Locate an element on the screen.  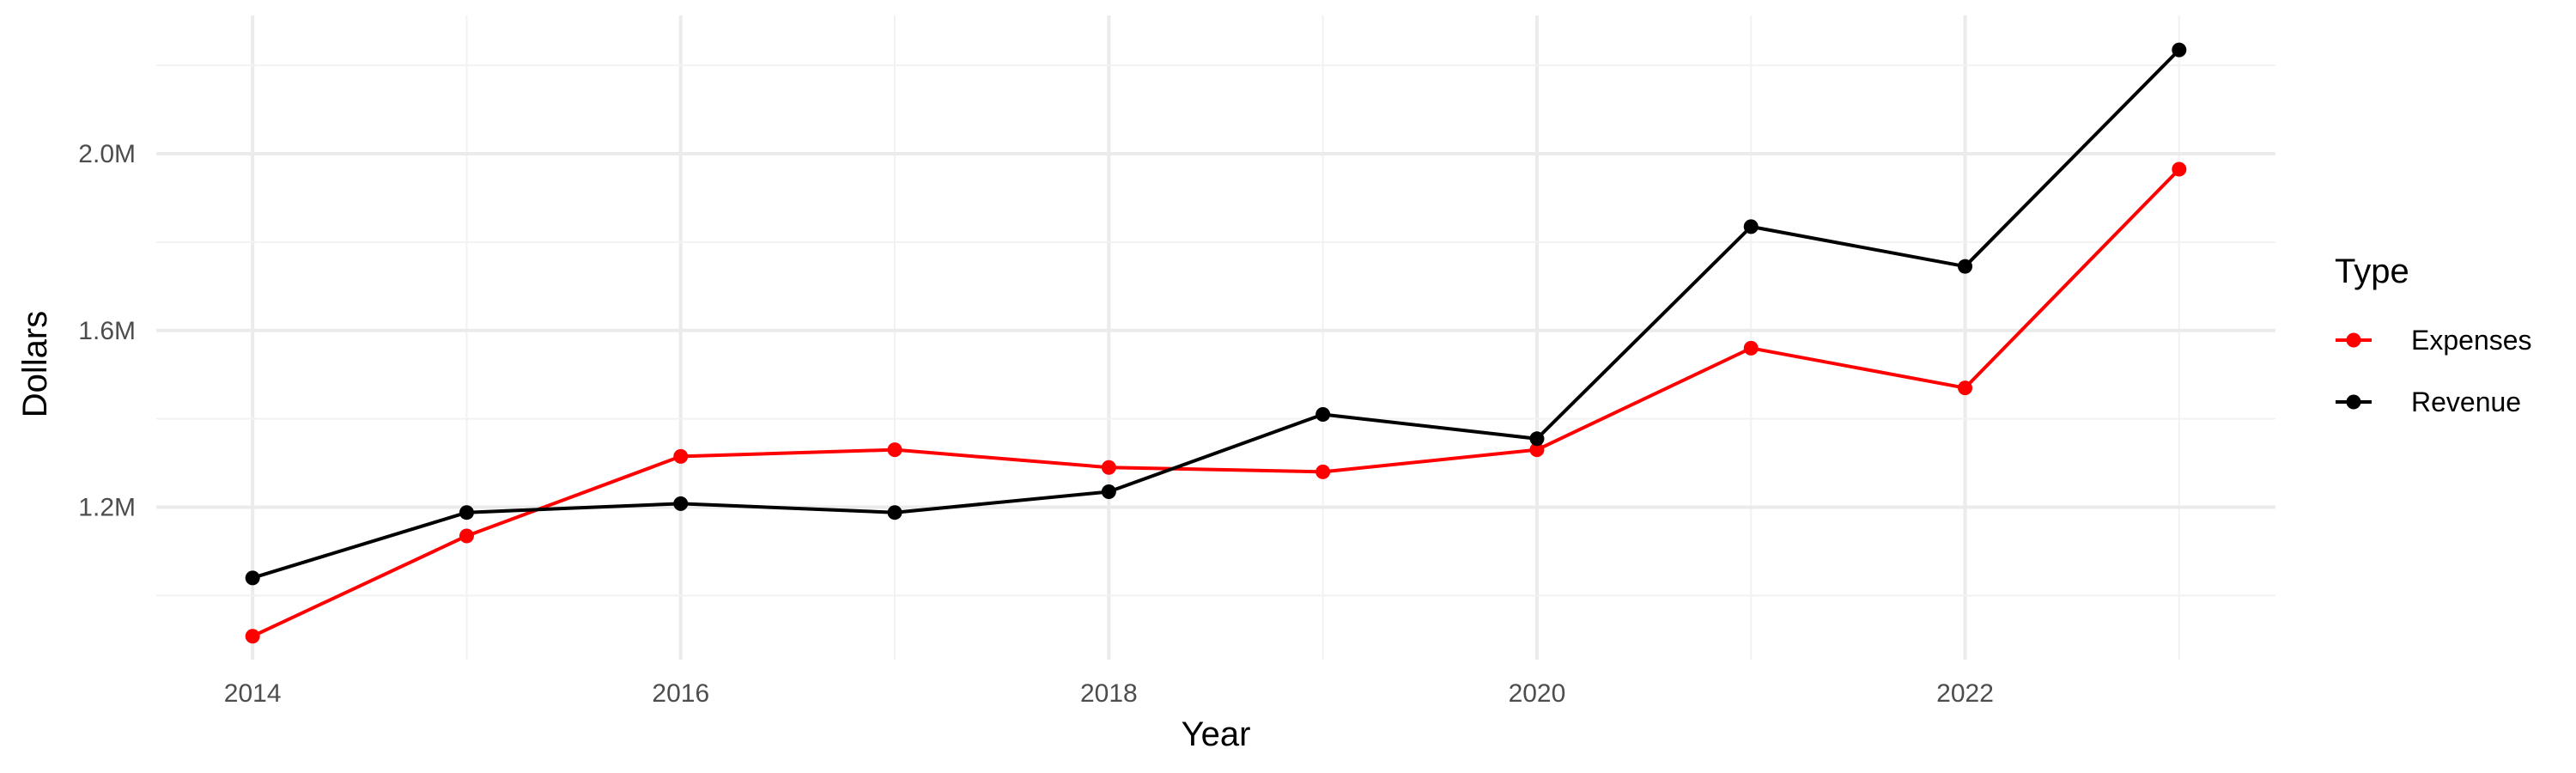
y-tick-label: 1.6M is located at coordinates (107, 331).